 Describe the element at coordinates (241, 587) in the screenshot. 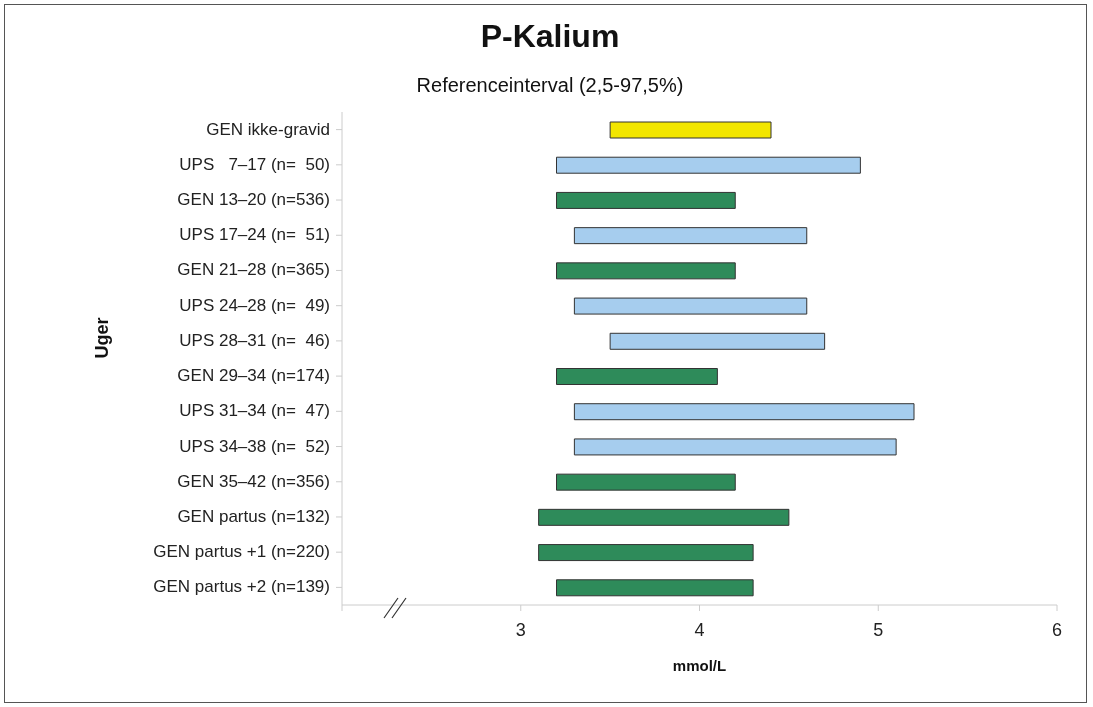

I see `y-tick-label: GEN partus +2 (n=139)` at that location.